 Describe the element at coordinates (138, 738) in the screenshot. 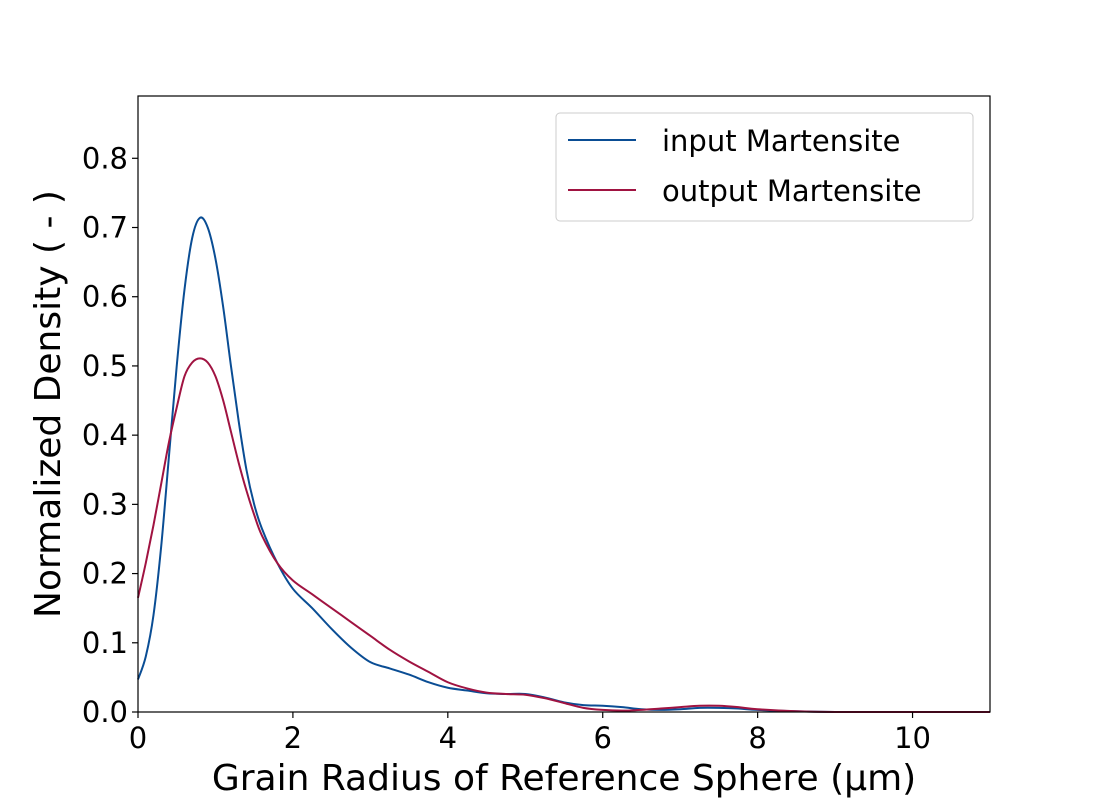

I see `x-tick-label: 0` at that location.